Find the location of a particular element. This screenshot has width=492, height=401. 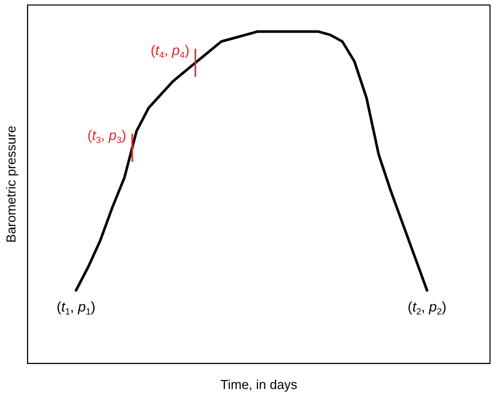

x-axis-title: Time, in days is located at coordinates (259, 384).